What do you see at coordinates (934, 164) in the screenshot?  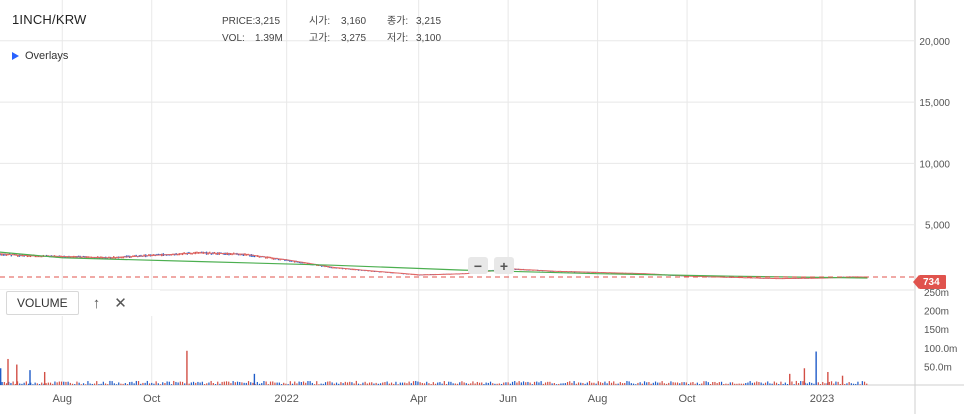 I see `price-tick-label: 10,000` at bounding box center [934, 164].